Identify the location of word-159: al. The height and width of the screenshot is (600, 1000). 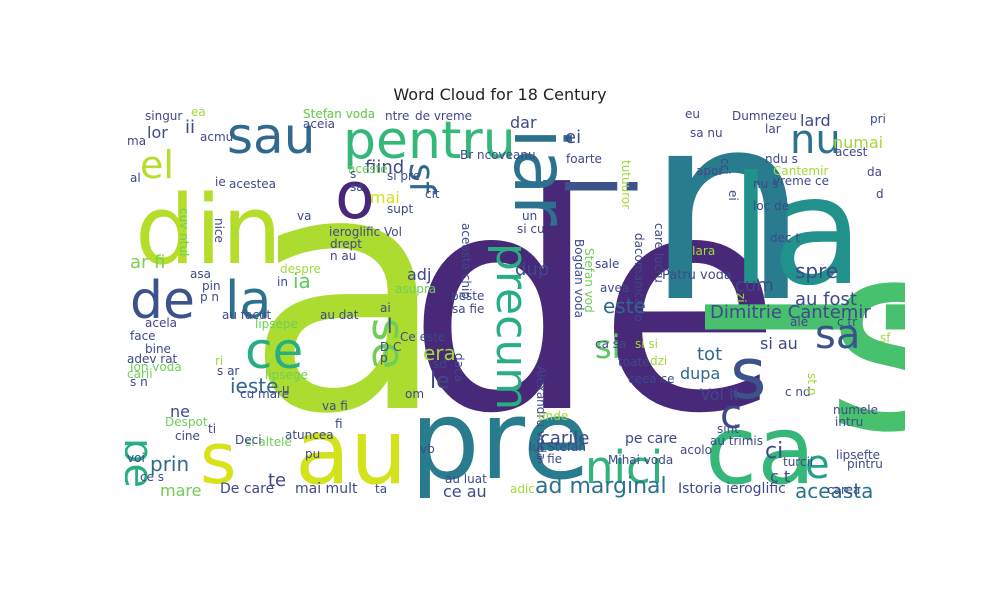
(135, 178).